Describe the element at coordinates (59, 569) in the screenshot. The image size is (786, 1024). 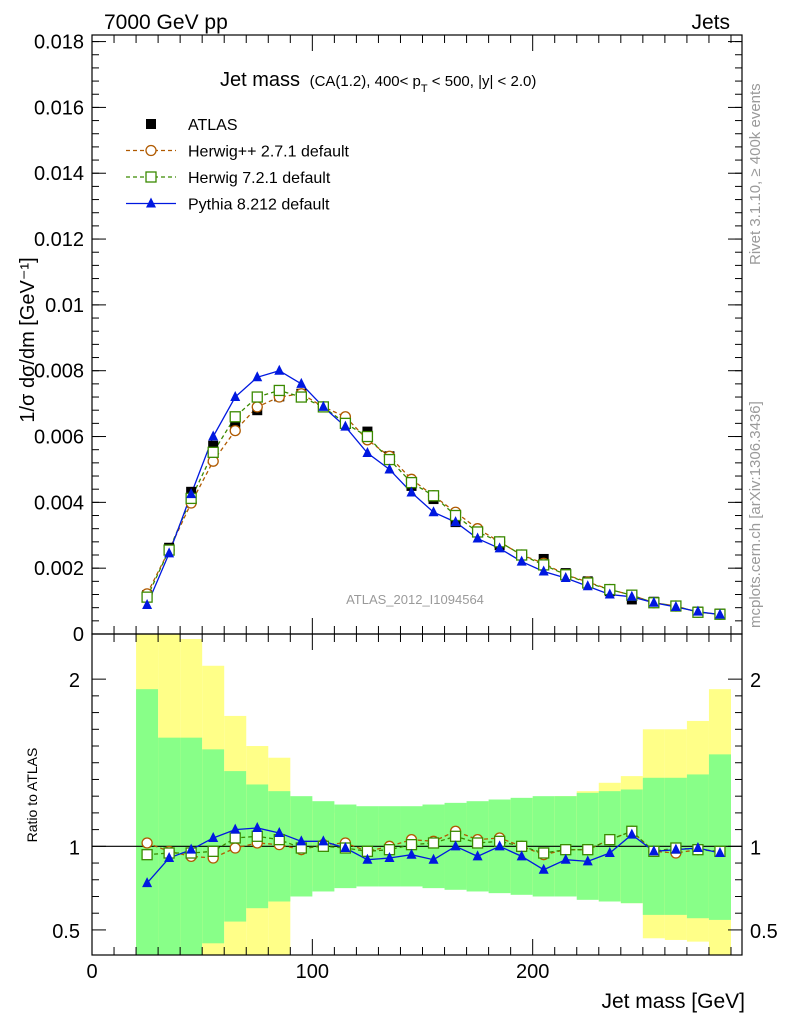
I see `y-tick-label: 0.002` at that location.